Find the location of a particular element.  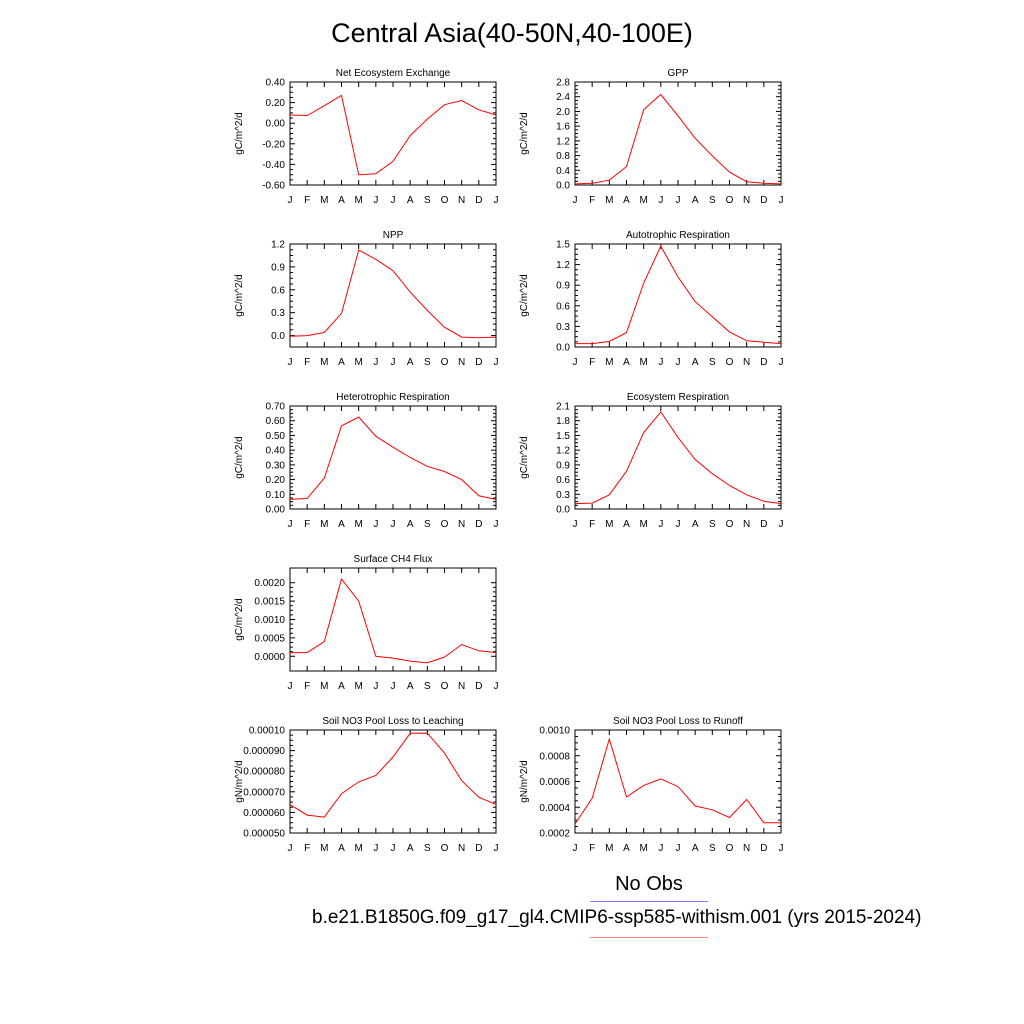

y-tick-label: 0.20 is located at coordinates (276, 480).